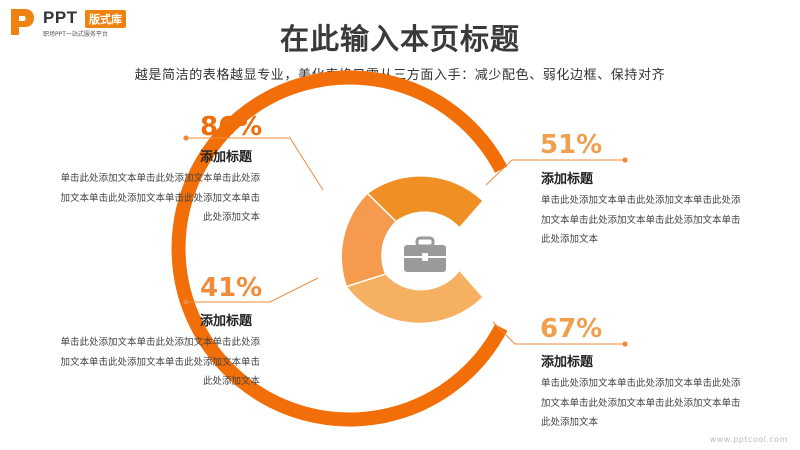 The width and height of the screenshot is (800, 450). I want to click on segment-top, so click(425, 201).